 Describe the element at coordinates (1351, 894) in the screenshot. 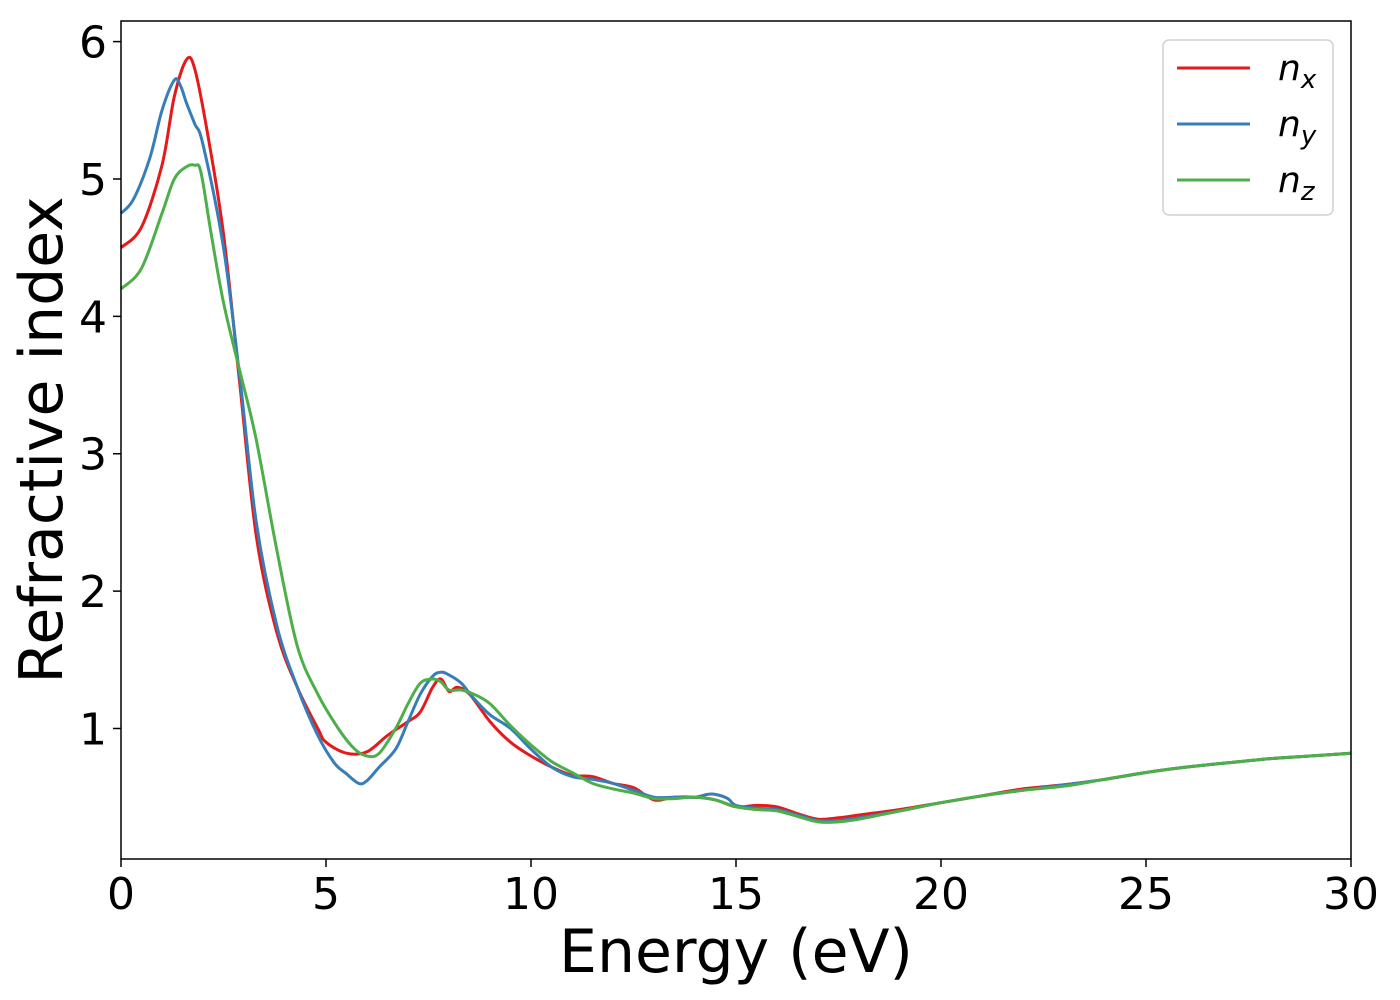

I see `x-tick-label: 30` at that location.